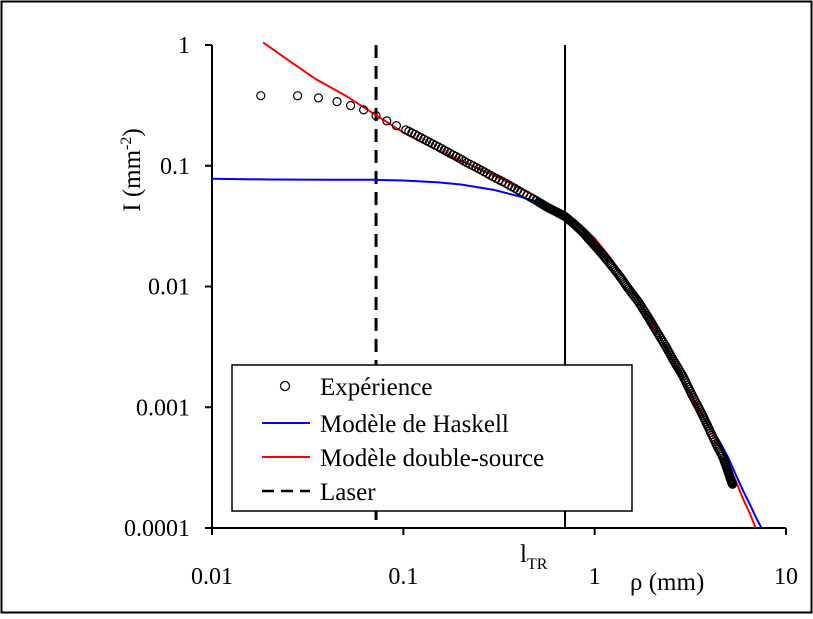  I want to click on y-tick-label: 0.0001, so click(157, 529).